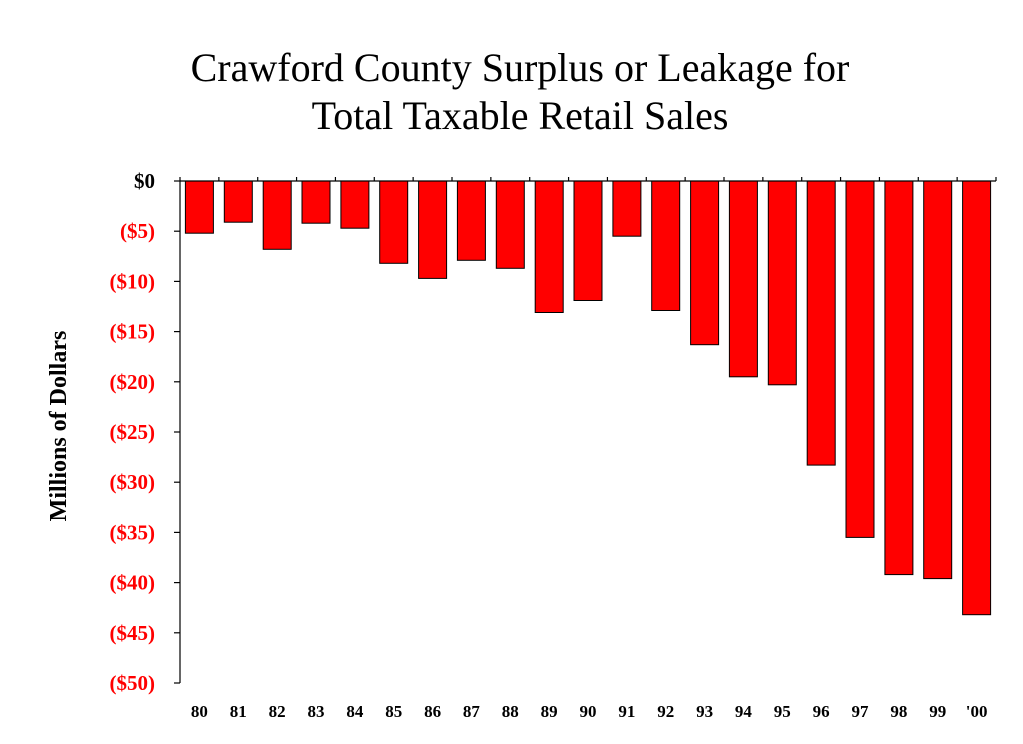 The width and height of the screenshot is (1023, 744). Describe the element at coordinates (744, 711) in the screenshot. I see `x-tick-label: 94` at that location.